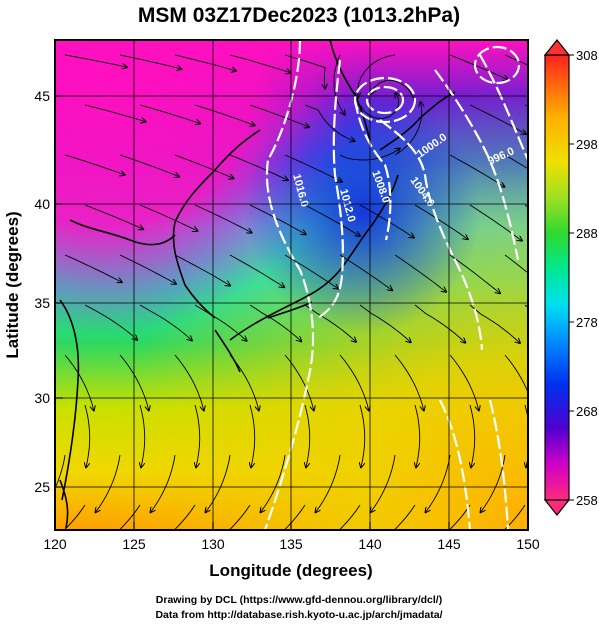 The width and height of the screenshot is (599, 625). I want to click on colorbar-tick-label: 268, so click(587, 411).